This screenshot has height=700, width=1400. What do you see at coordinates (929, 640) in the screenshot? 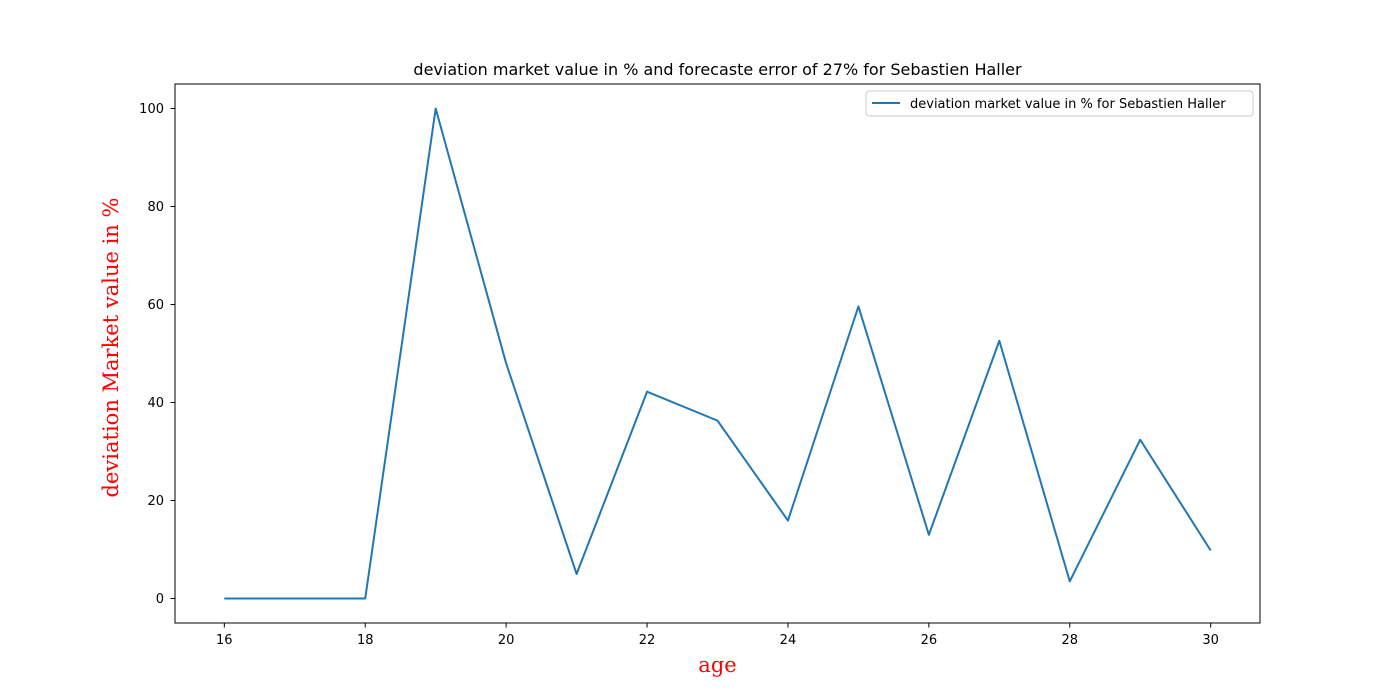
I see `x-tick-label: 26` at bounding box center [929, 640].